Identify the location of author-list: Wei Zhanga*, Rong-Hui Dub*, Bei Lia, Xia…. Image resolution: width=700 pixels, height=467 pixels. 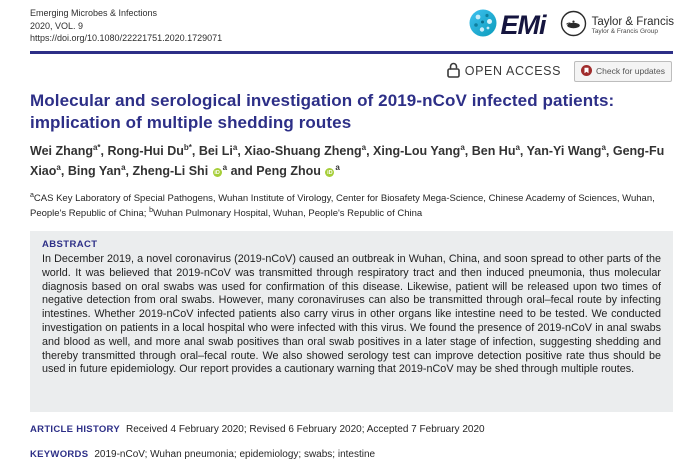
(347, 160).